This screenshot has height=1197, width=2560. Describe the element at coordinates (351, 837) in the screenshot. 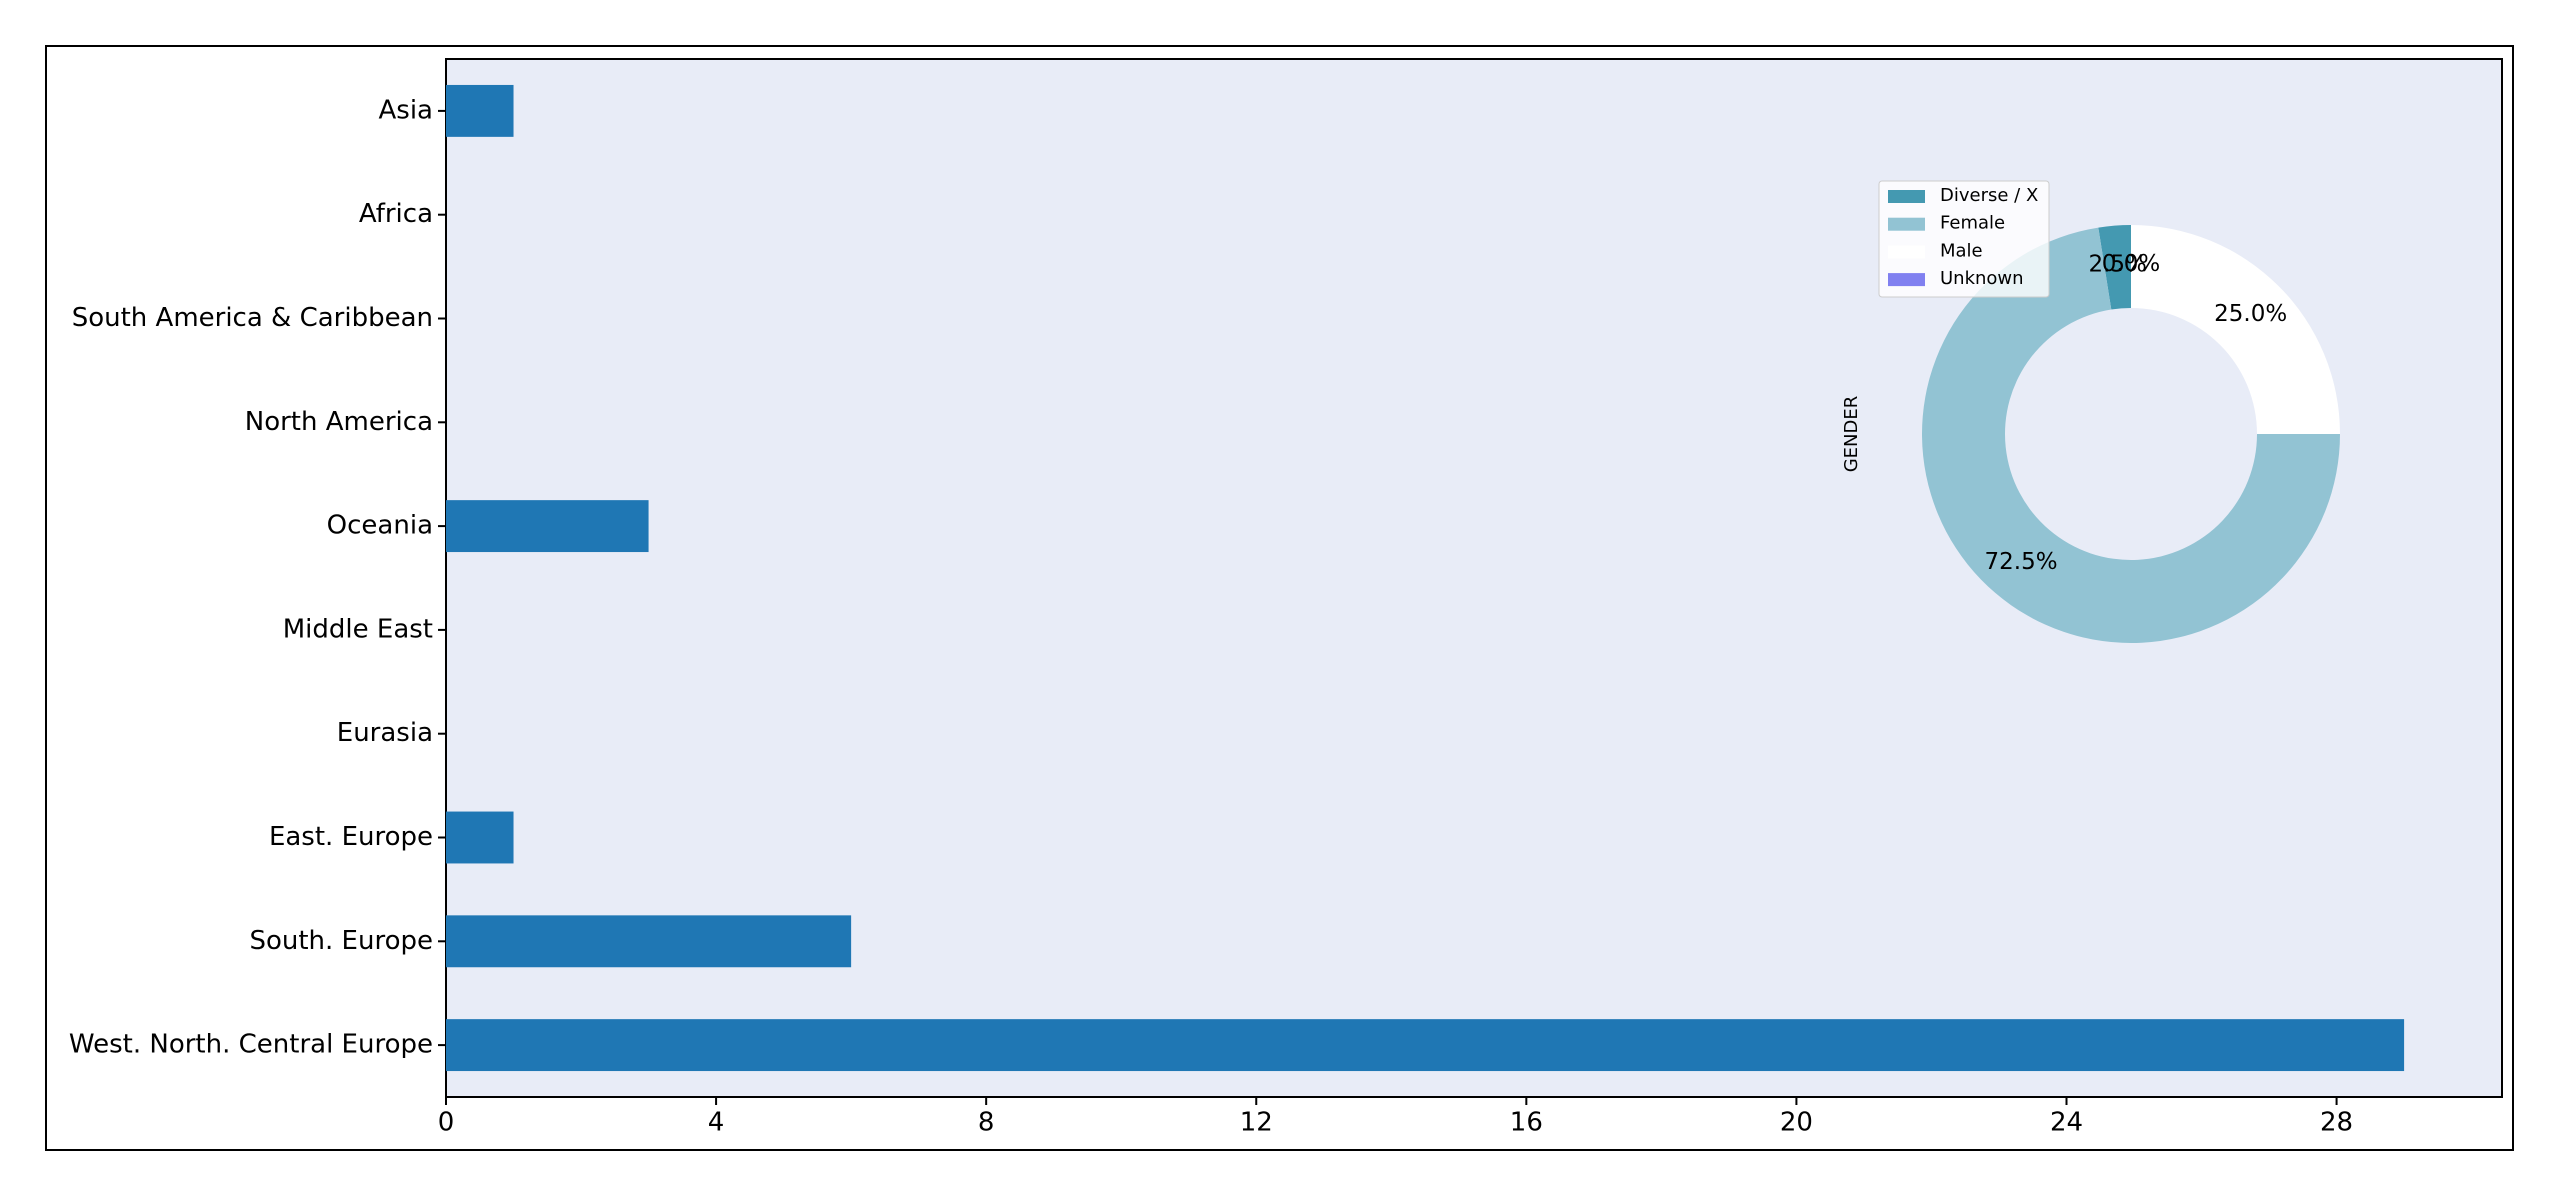

I see `y-tick-label: East. Europe` at that location.